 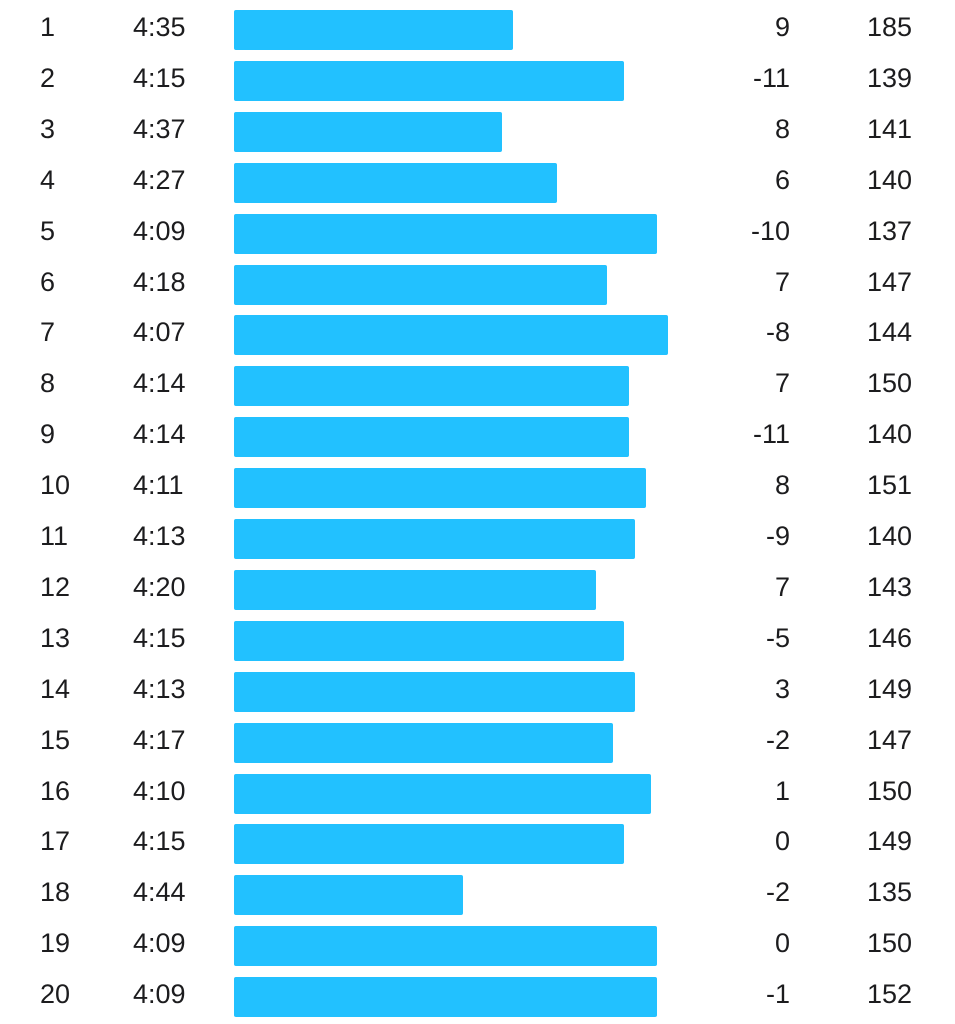 I want to click on split-row: 16 4:10 1 150, so click(x=477, y=791).